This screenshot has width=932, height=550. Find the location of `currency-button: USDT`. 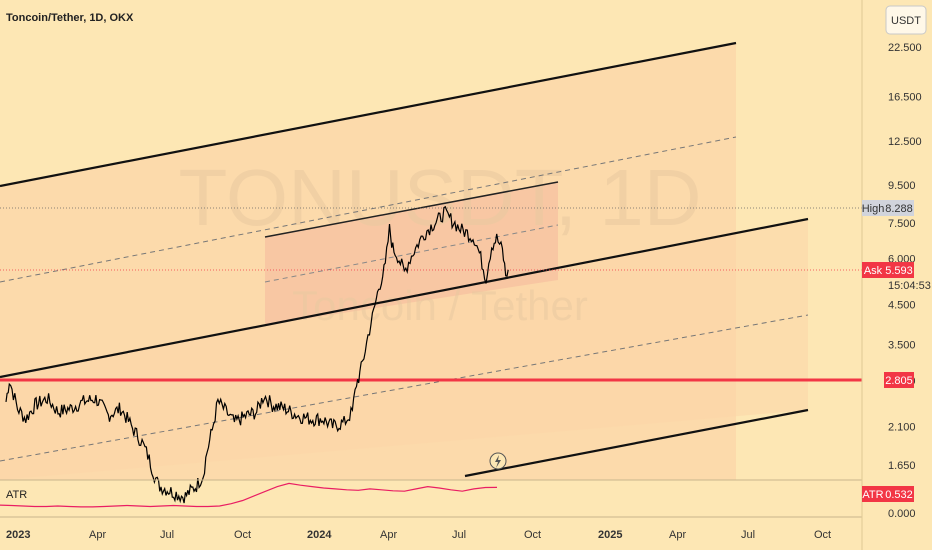

currency-button: USDT is located at coordinates (906, 20).